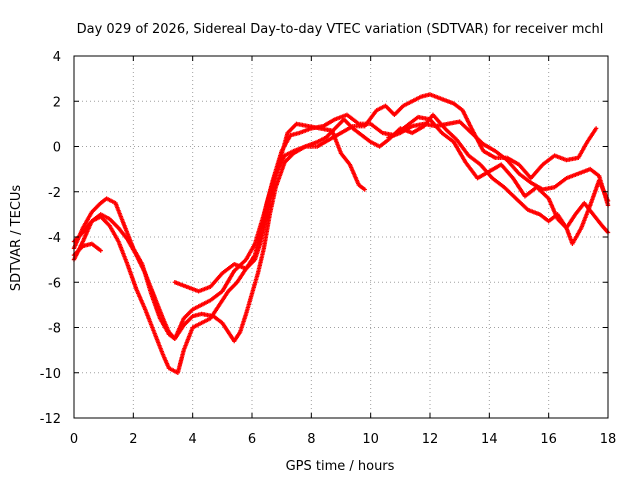 The width and height of the screenshot is (640, 484). Describe the element at coordinates (54, 329) in the screenshot. I see `y-tick-label: -8` at that location.